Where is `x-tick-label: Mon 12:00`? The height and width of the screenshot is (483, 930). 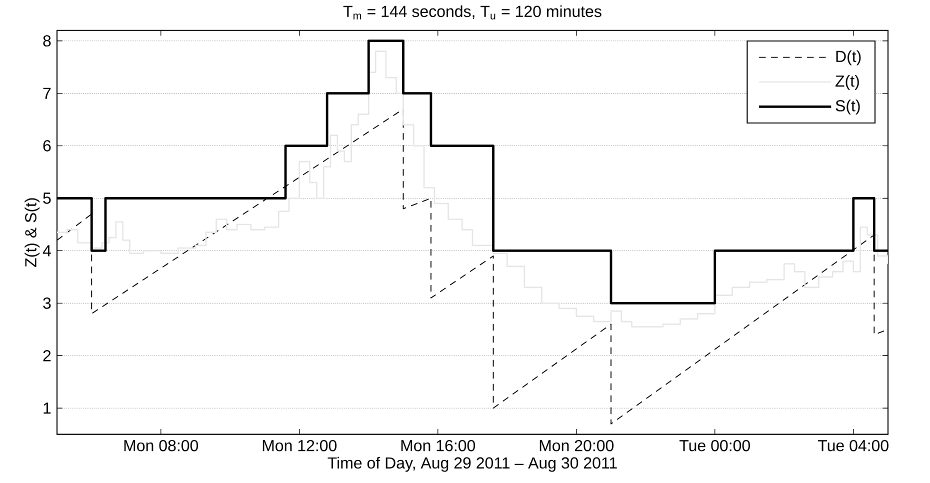 x-tick-label: Mon 12:00 is located at coordinates (299, 446).